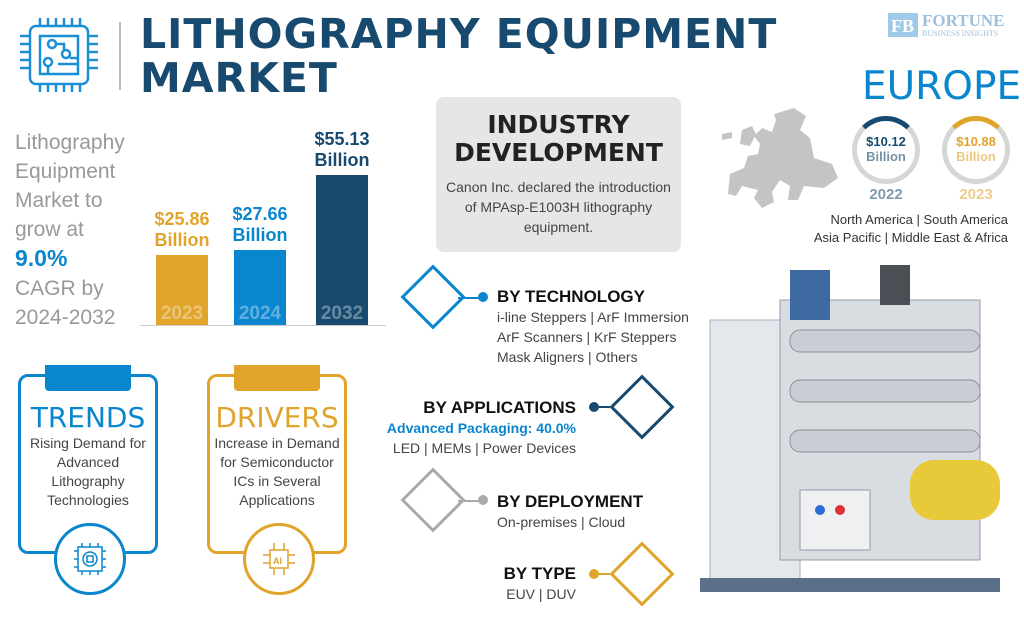 The height and width of the screenshot is (617, 1024). I want to click on page-title: LITHOGRAPHY EQUIPMENT MARKET, so click(459, 56).